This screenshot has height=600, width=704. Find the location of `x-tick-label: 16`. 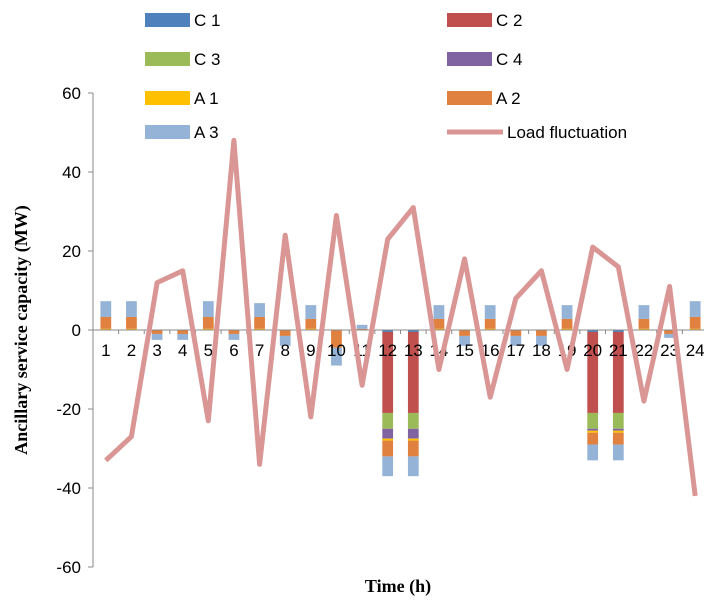

x-tick-label: 16 is located at coordinates (490, 350).